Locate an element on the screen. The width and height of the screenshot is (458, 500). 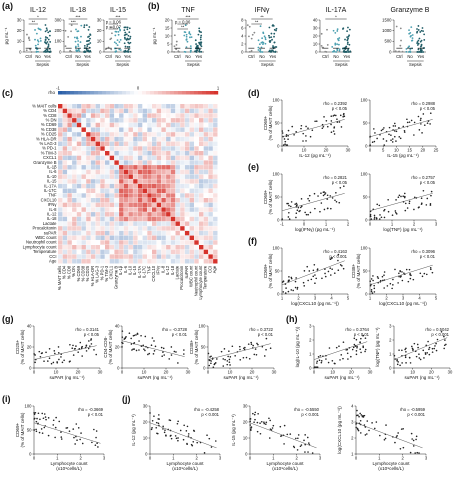
y-tick-label: 0 is located at coordinates (316, 51).